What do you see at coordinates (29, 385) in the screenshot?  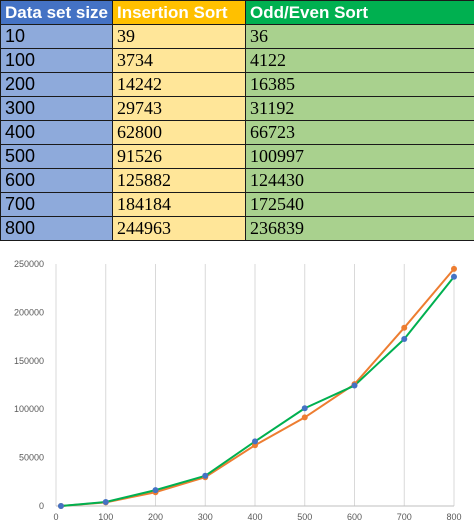 I see `y-tick-labels: 0 50000 100000 150000 200000 250000` at bounding box center [29, 385].